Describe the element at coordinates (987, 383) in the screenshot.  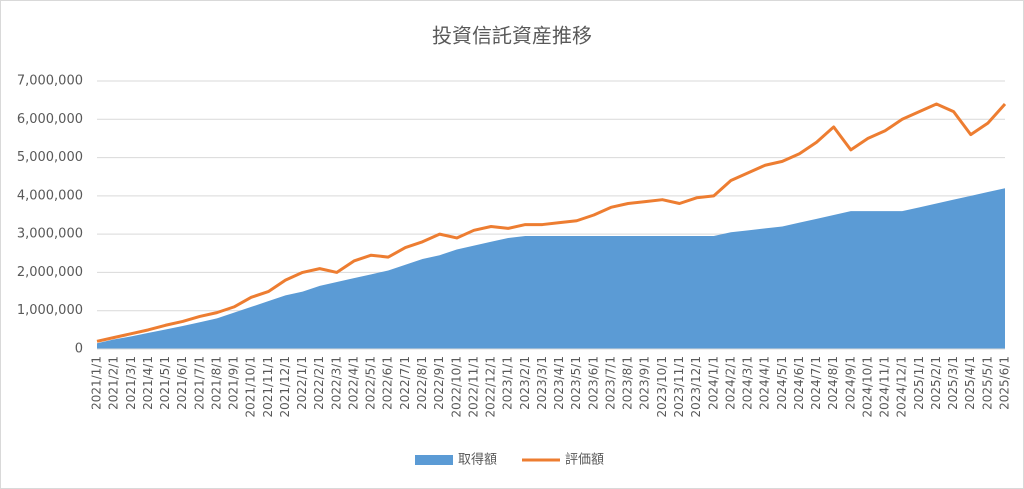
I see `x-tick-label: 2025/5/1` at that location.